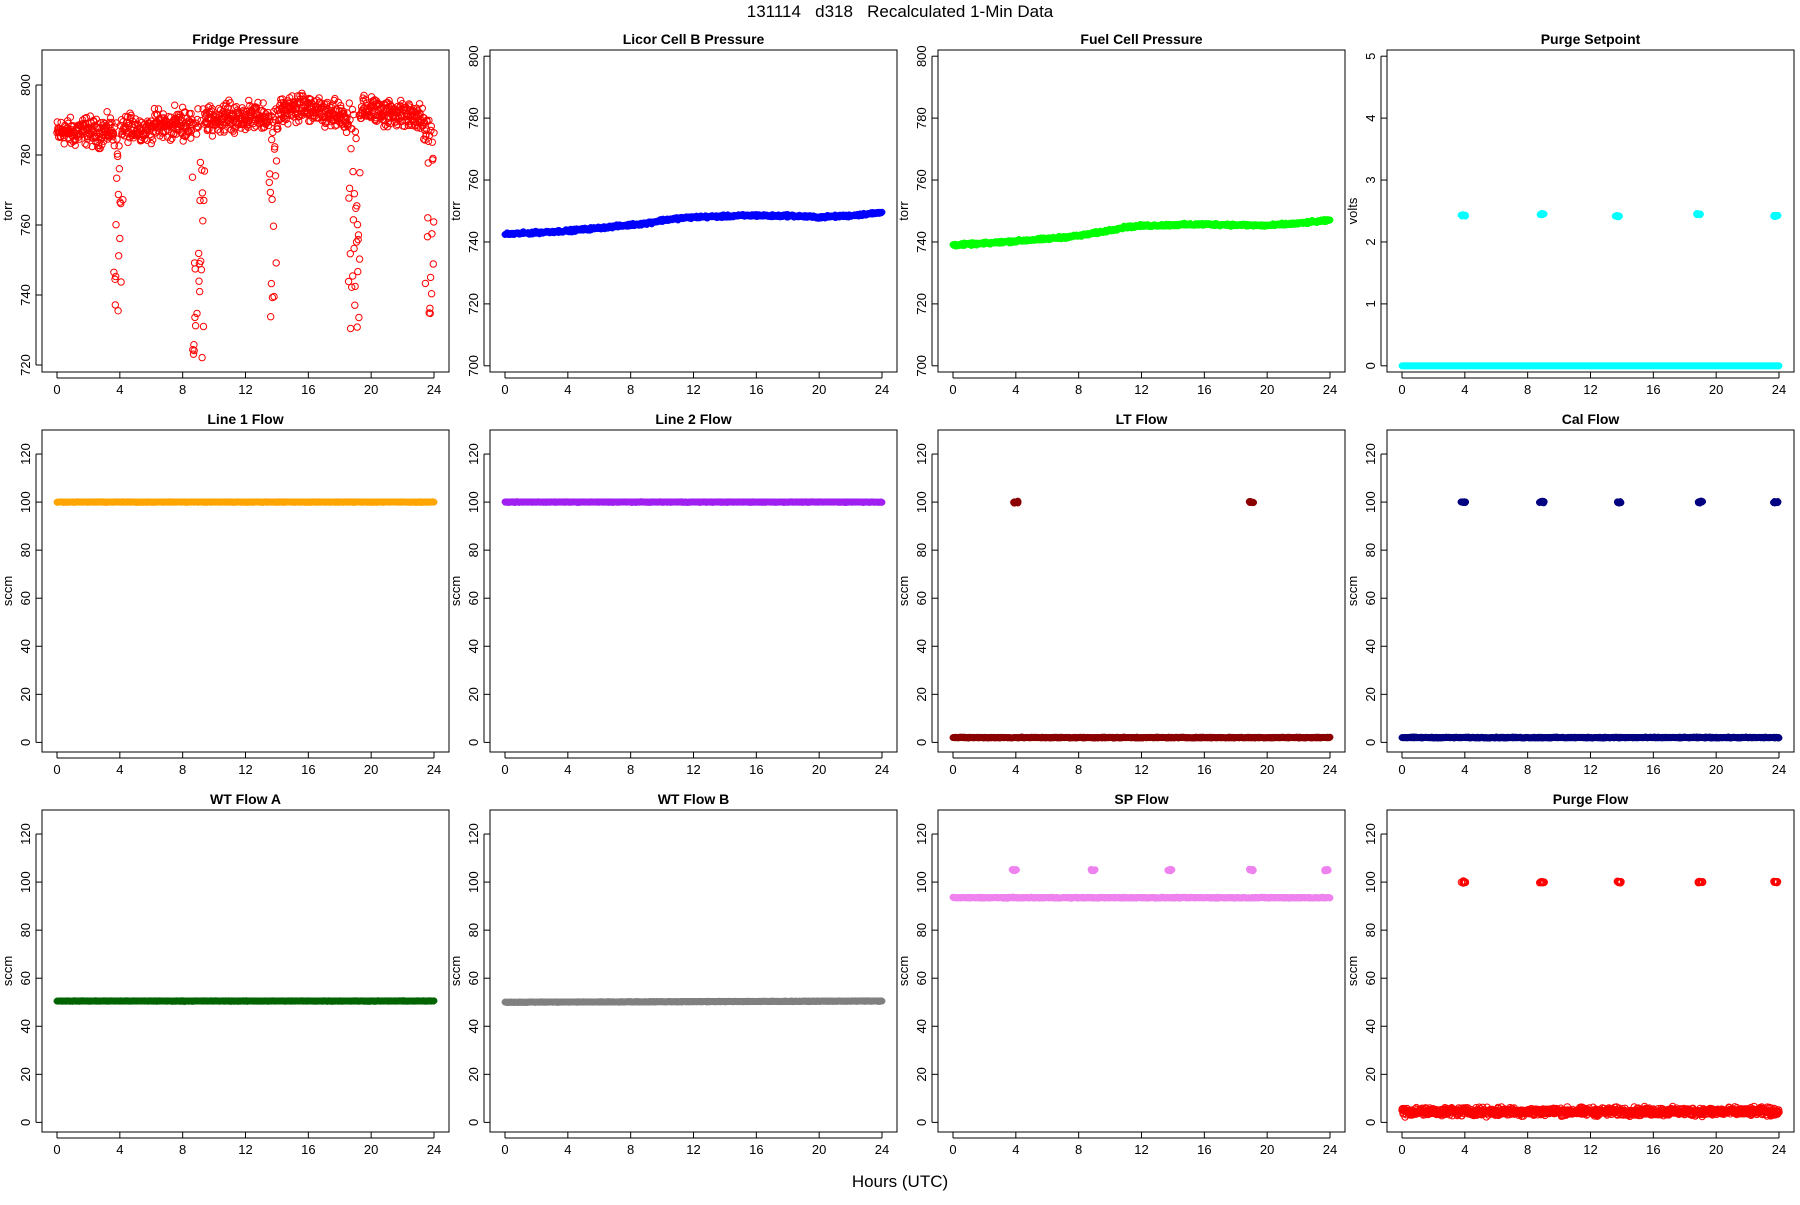  I want to click on y-tick-label: 60, so click(473, 598).